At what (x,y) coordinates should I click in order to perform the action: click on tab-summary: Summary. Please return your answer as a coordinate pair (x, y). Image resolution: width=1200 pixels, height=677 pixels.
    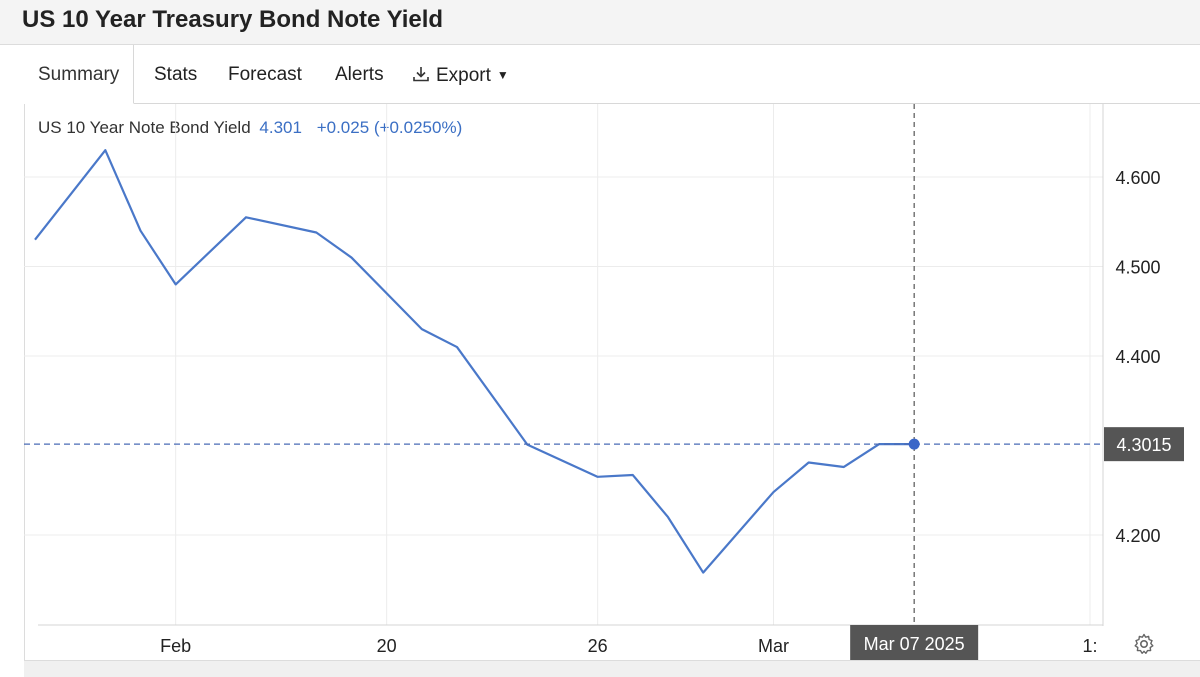
    Looking at the image, I should click on (79, 74).